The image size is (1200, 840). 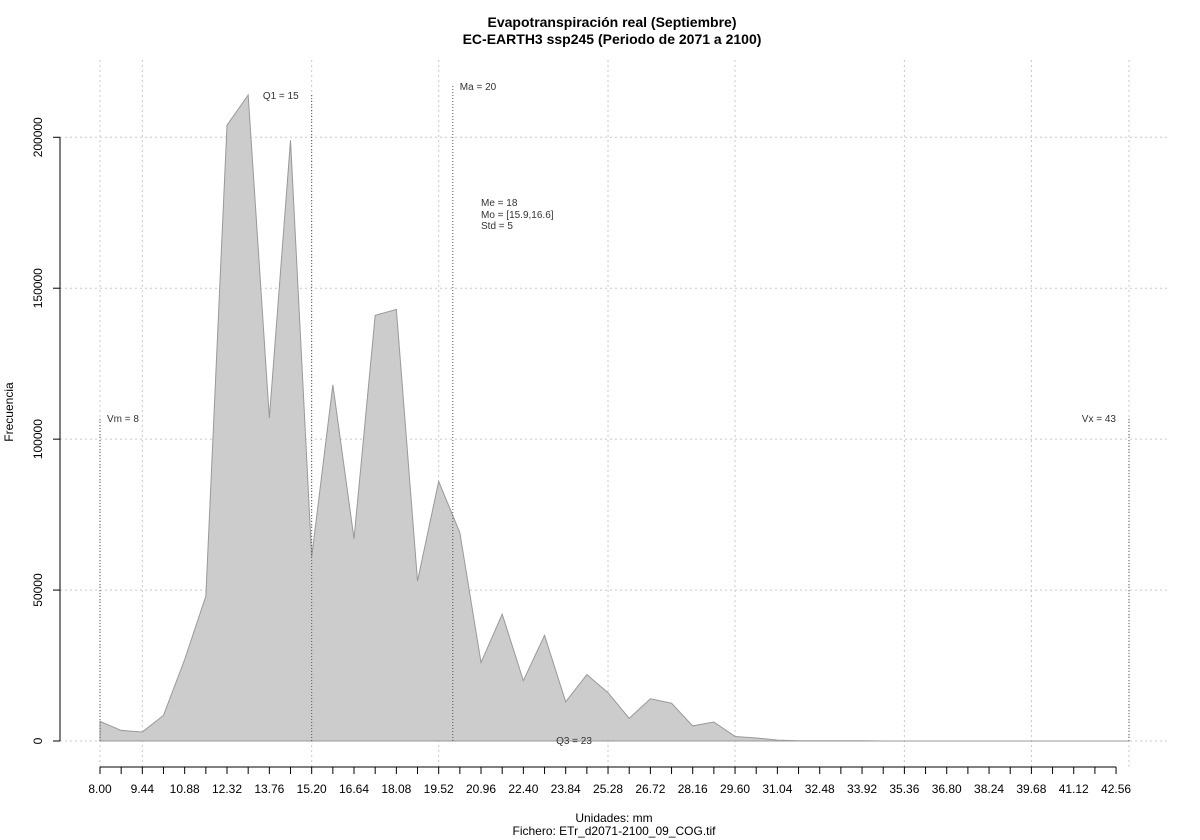 I want to click on y-axis-label: Frecuencia, so click(x=9, y=412).